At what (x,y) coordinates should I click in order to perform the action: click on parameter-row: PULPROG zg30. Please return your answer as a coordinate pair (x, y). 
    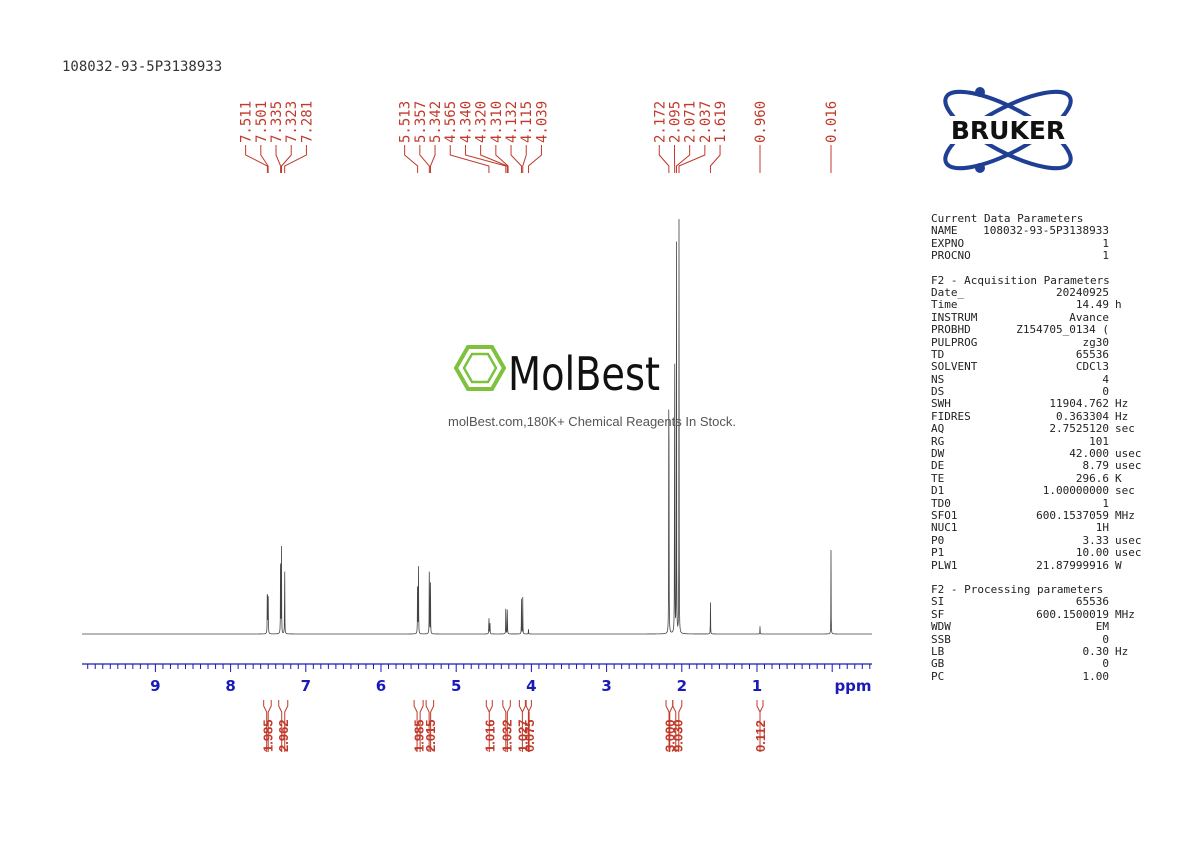
    Looking at the image, I should click on (1041, 342).